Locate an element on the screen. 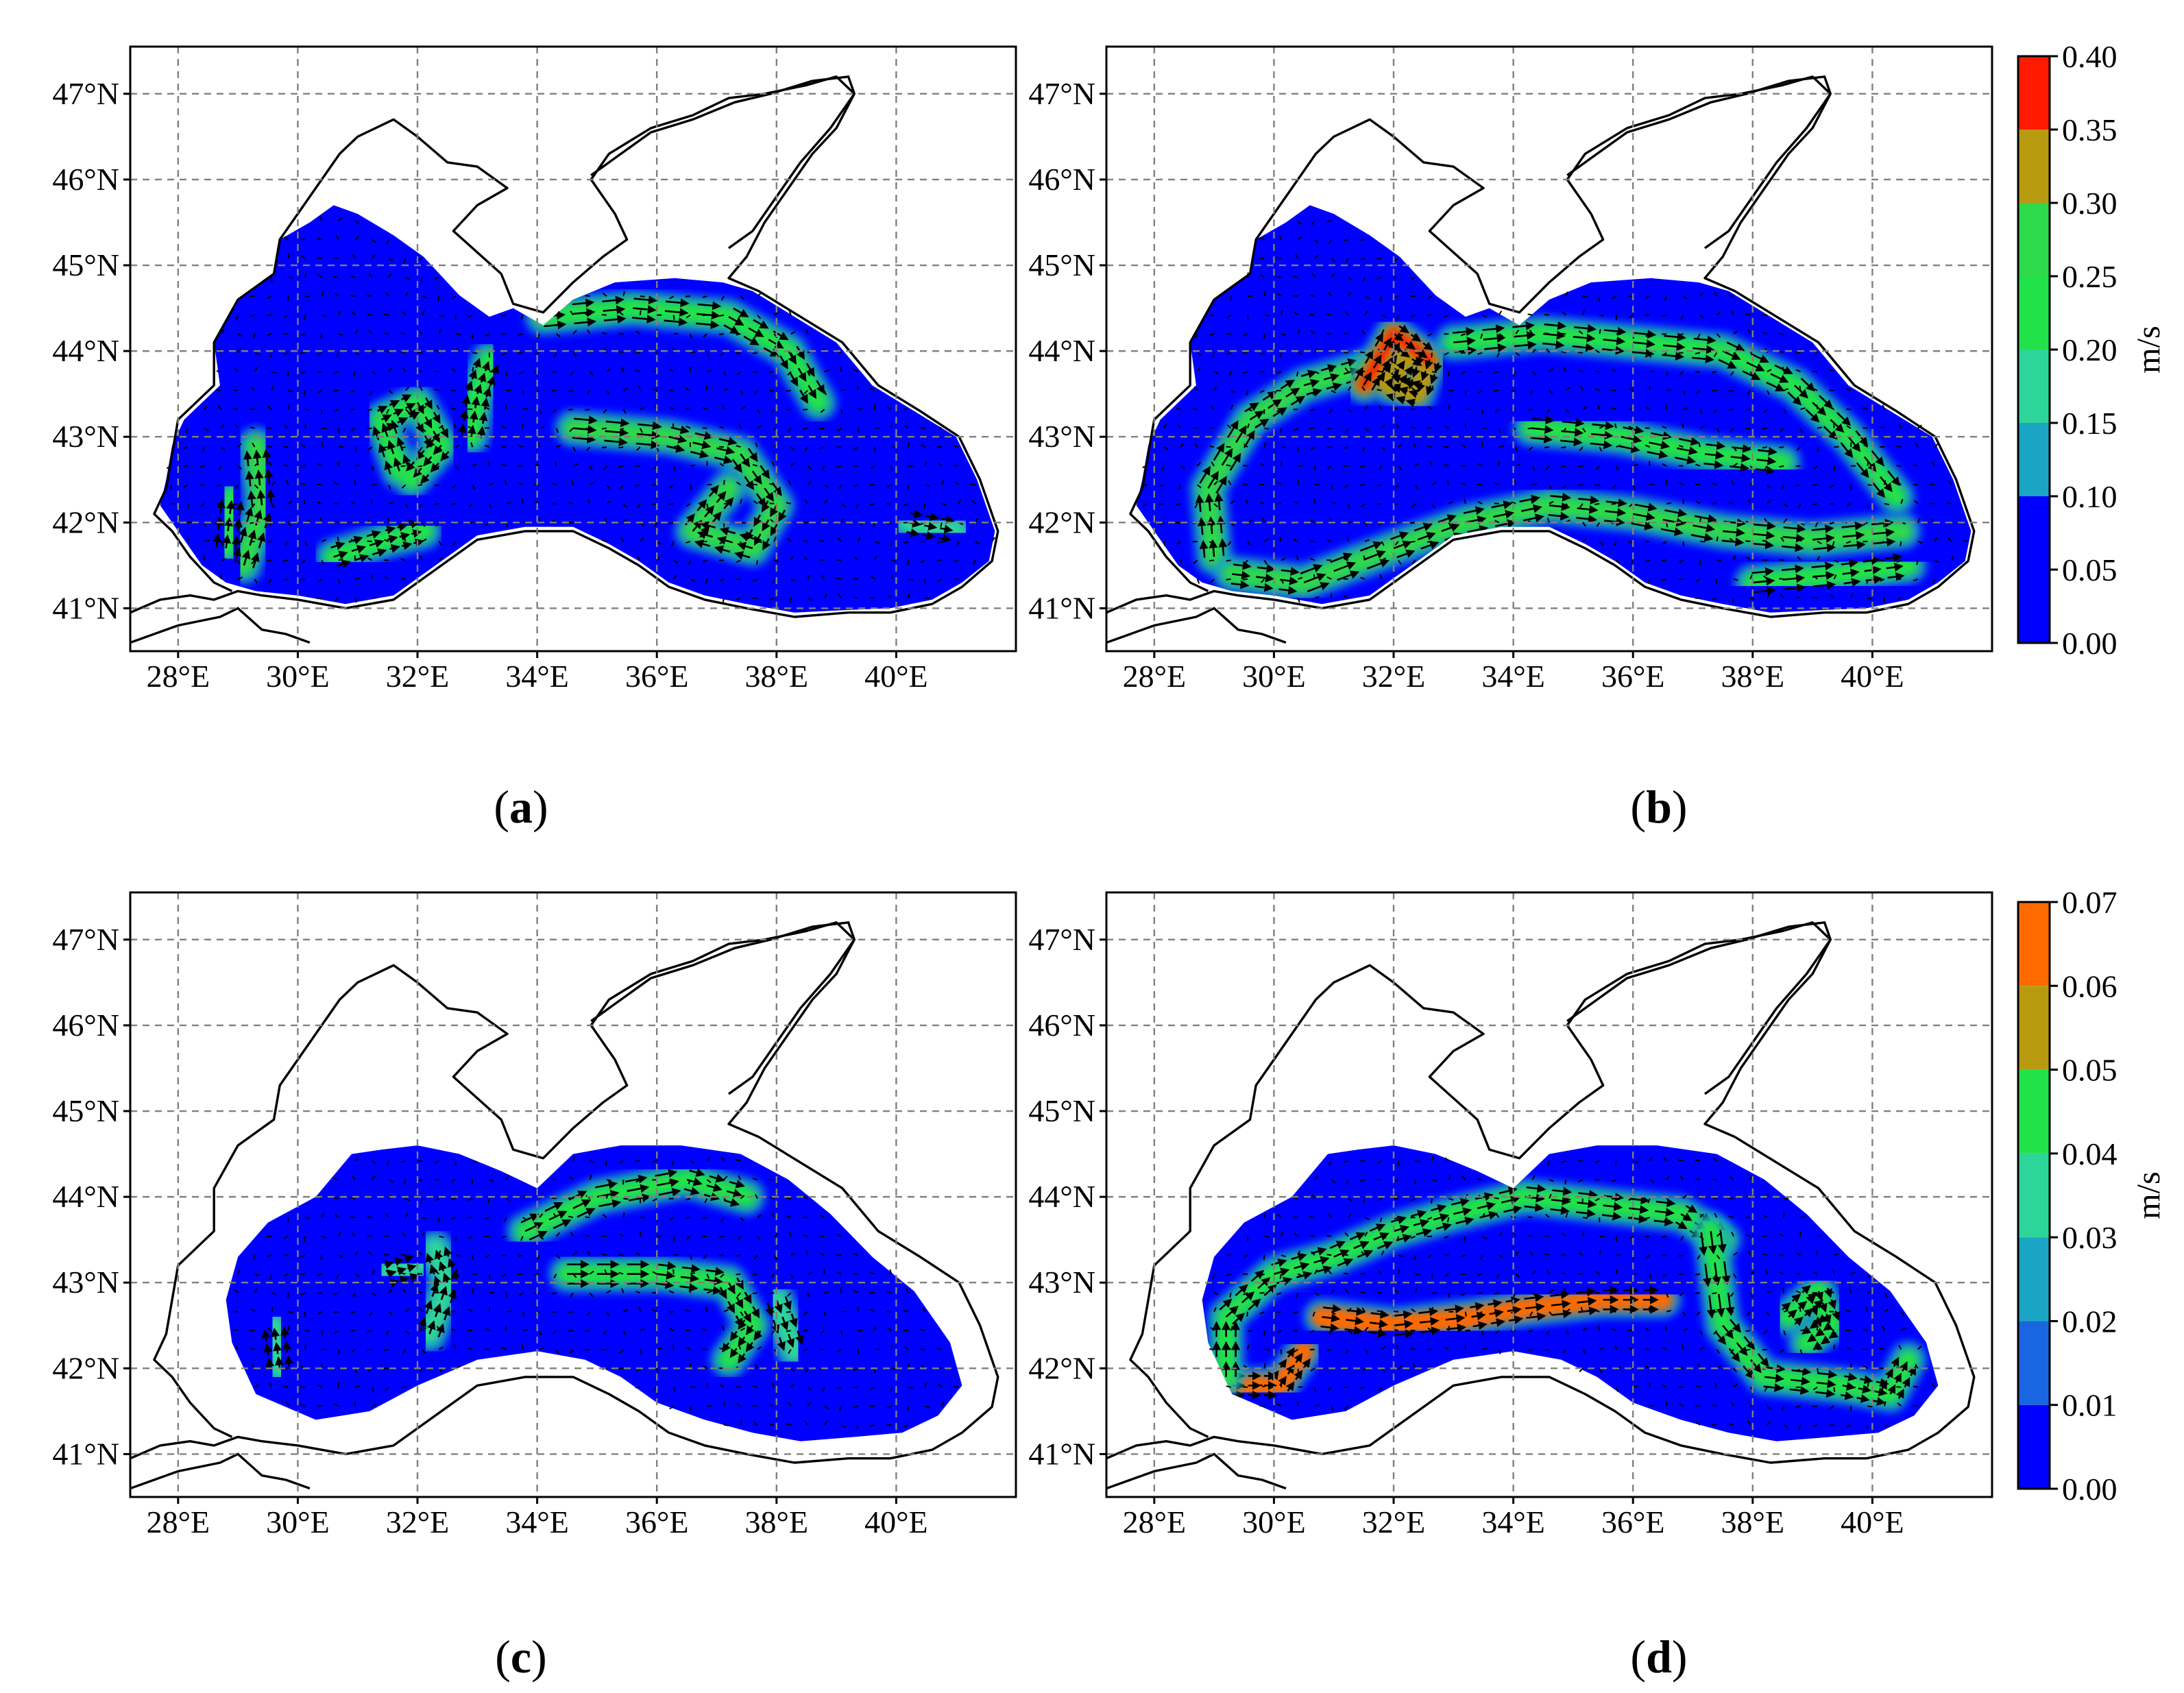 Image resolution: width=2184 pixels, height=1693 pixels. lon-tick-label: 36°E is located at coordinates (657, 1522).